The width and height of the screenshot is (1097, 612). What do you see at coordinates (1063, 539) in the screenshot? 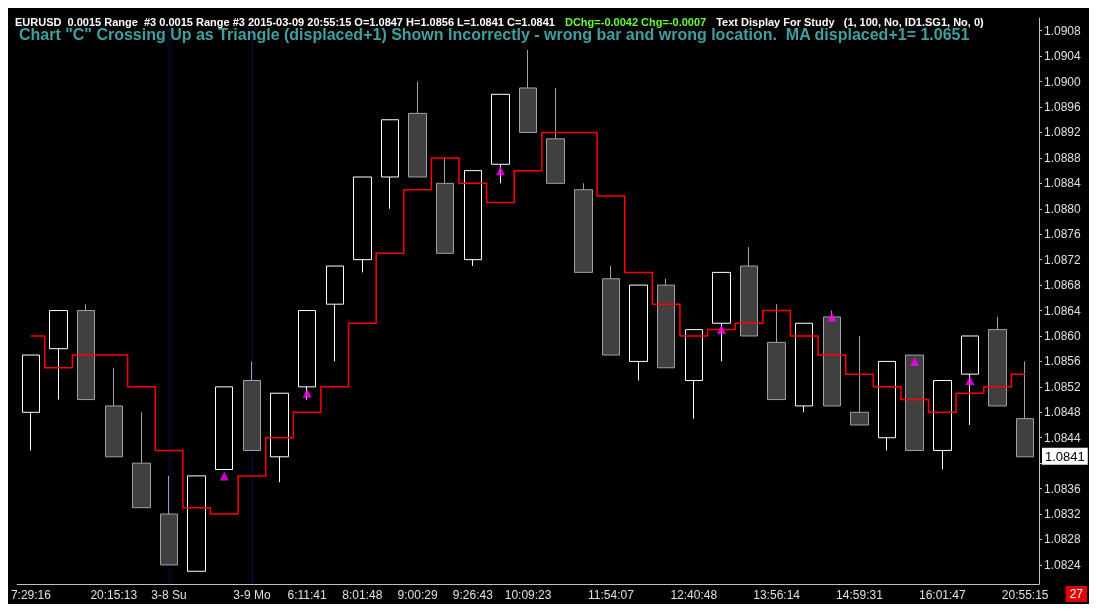
I see `y-tick-label: 1.0828` at bounding box center [1063, 539].